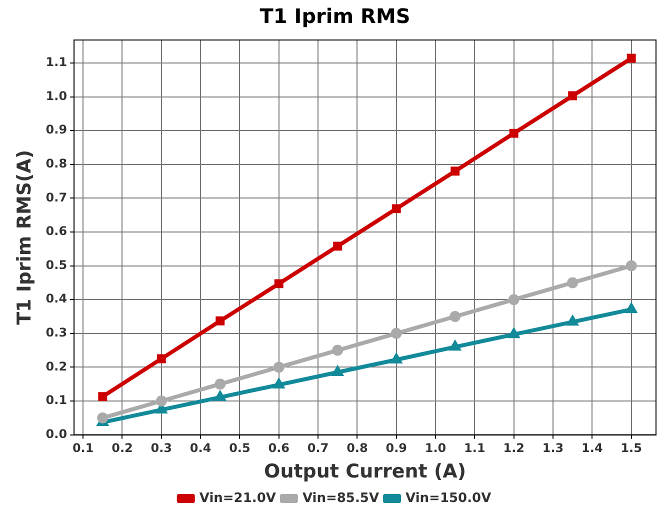 This screenshot has width=664, height=515. I want to click on y-tick-label: 0.1, so click(57, 400).